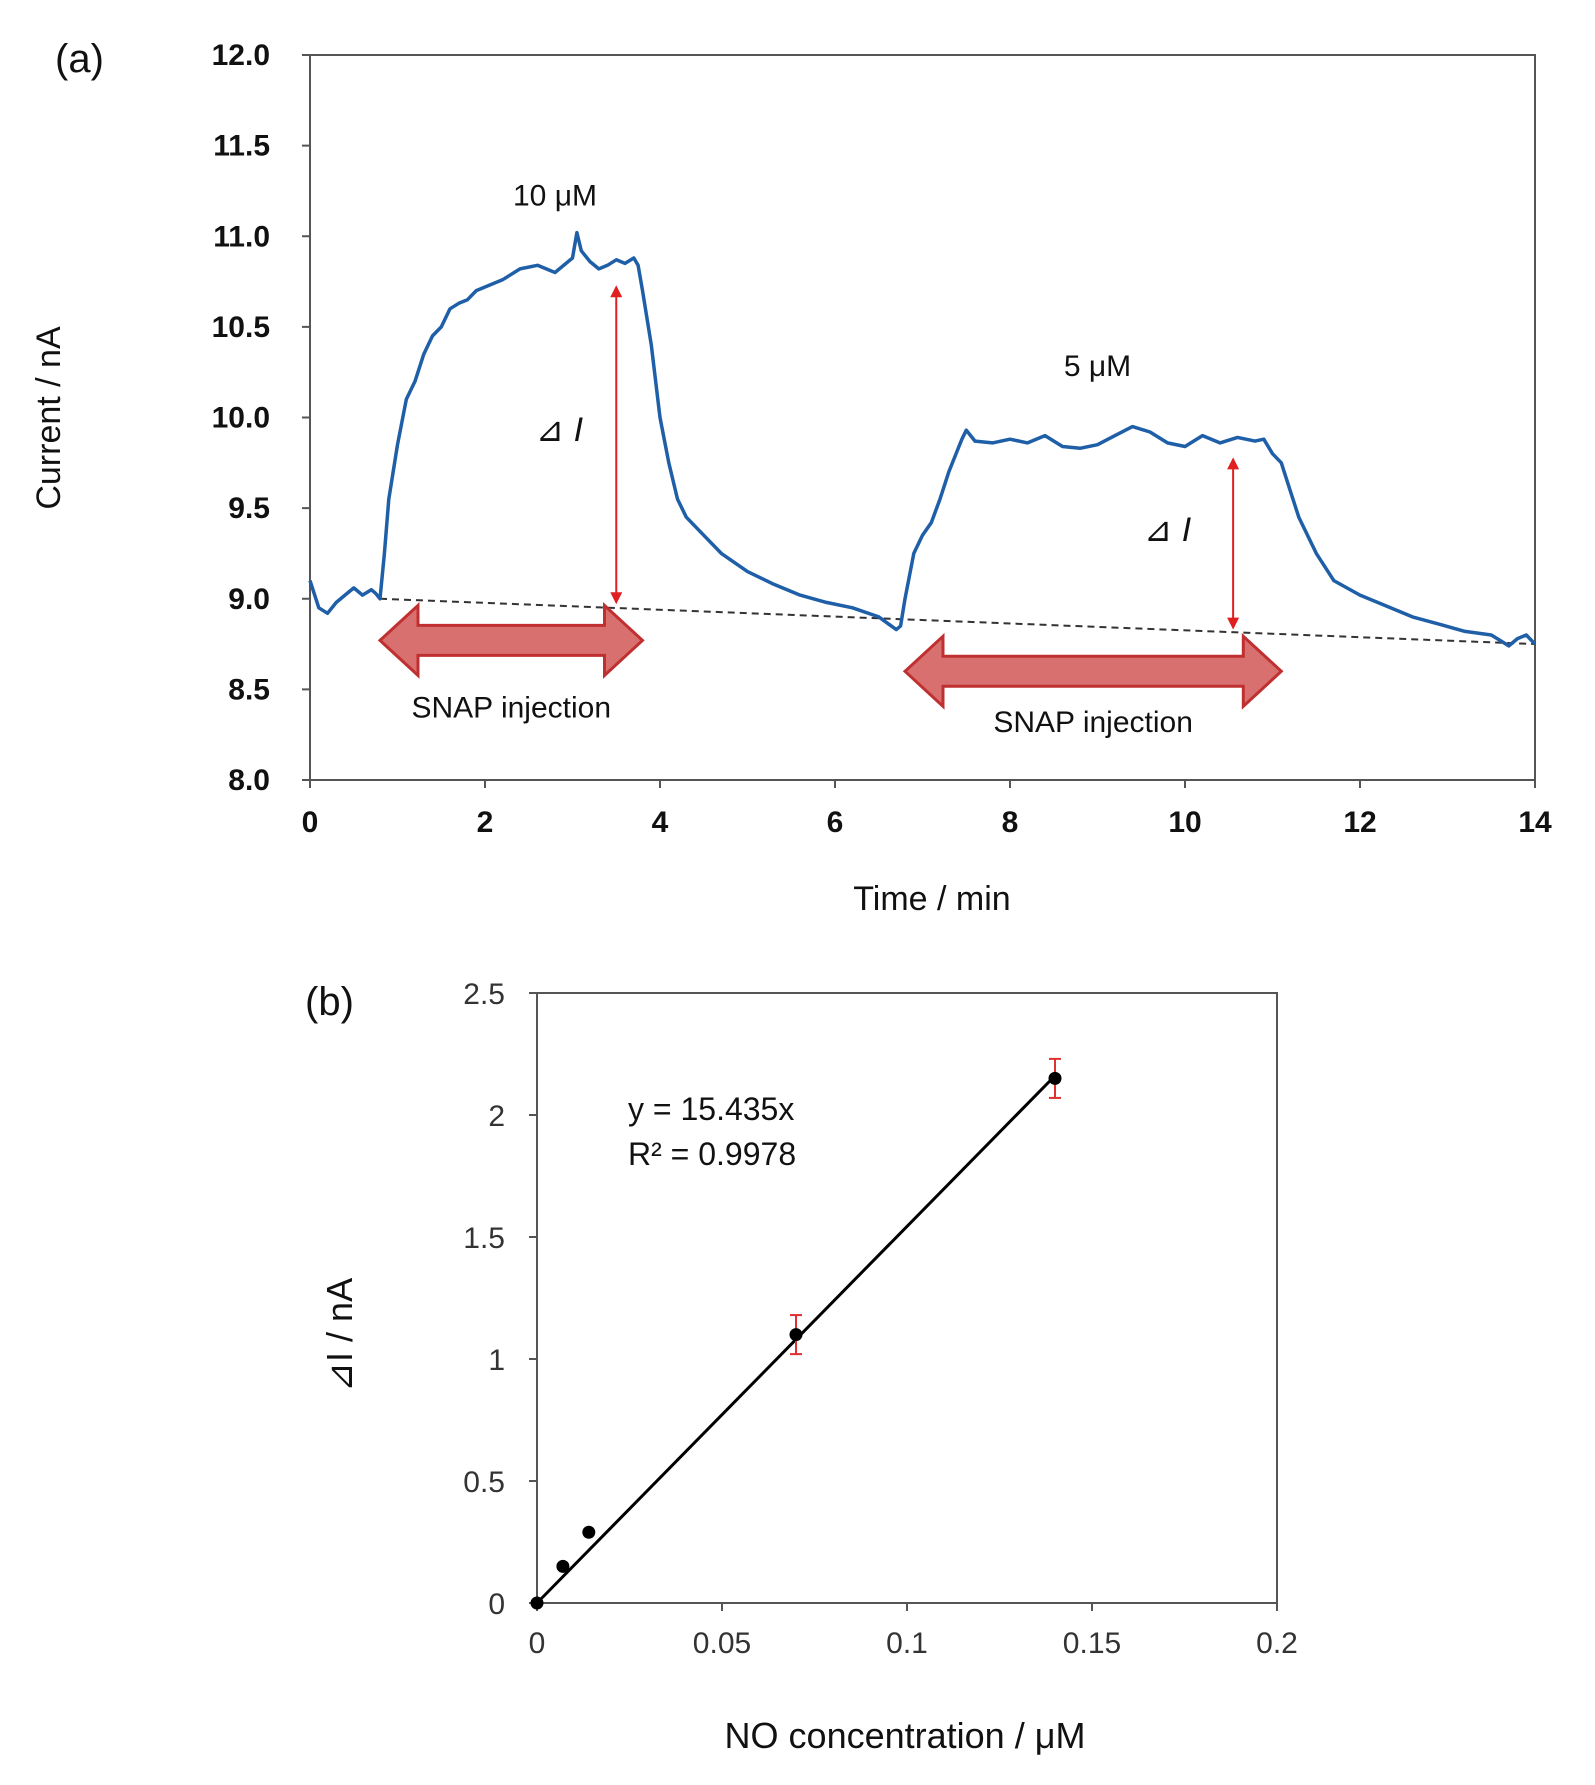 The height and width of the screenshot is (1785, 1595). I want to click on panel-a-y-axis-title: Current / nA, so click(49, 418).